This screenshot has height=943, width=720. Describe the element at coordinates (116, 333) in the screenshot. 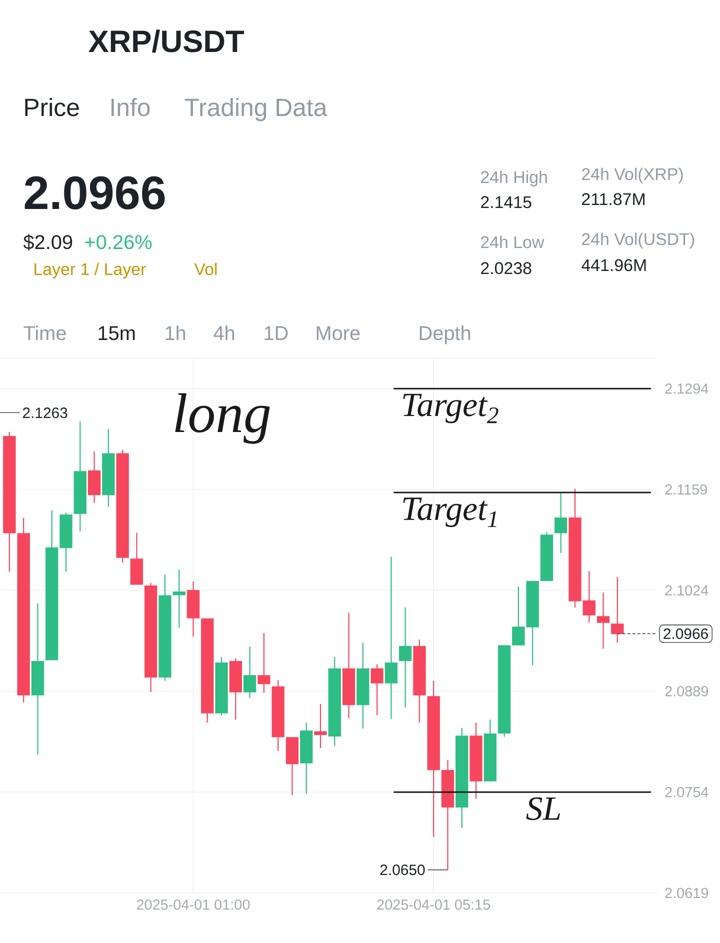

I see `text: 15m` at that location.